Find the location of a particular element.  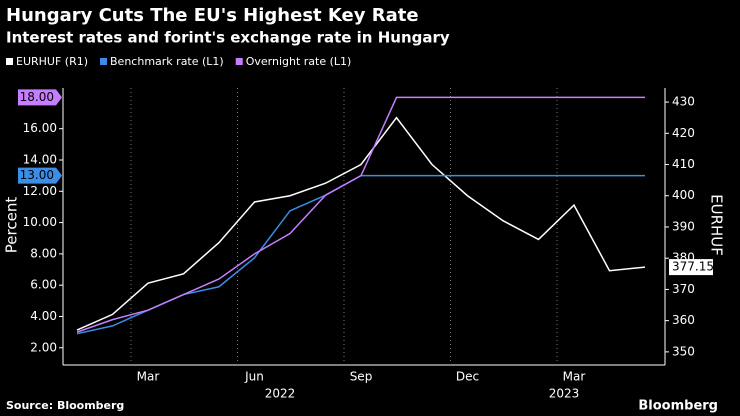

y-tick-label: 2.00 is located at coordinates (43, 347).